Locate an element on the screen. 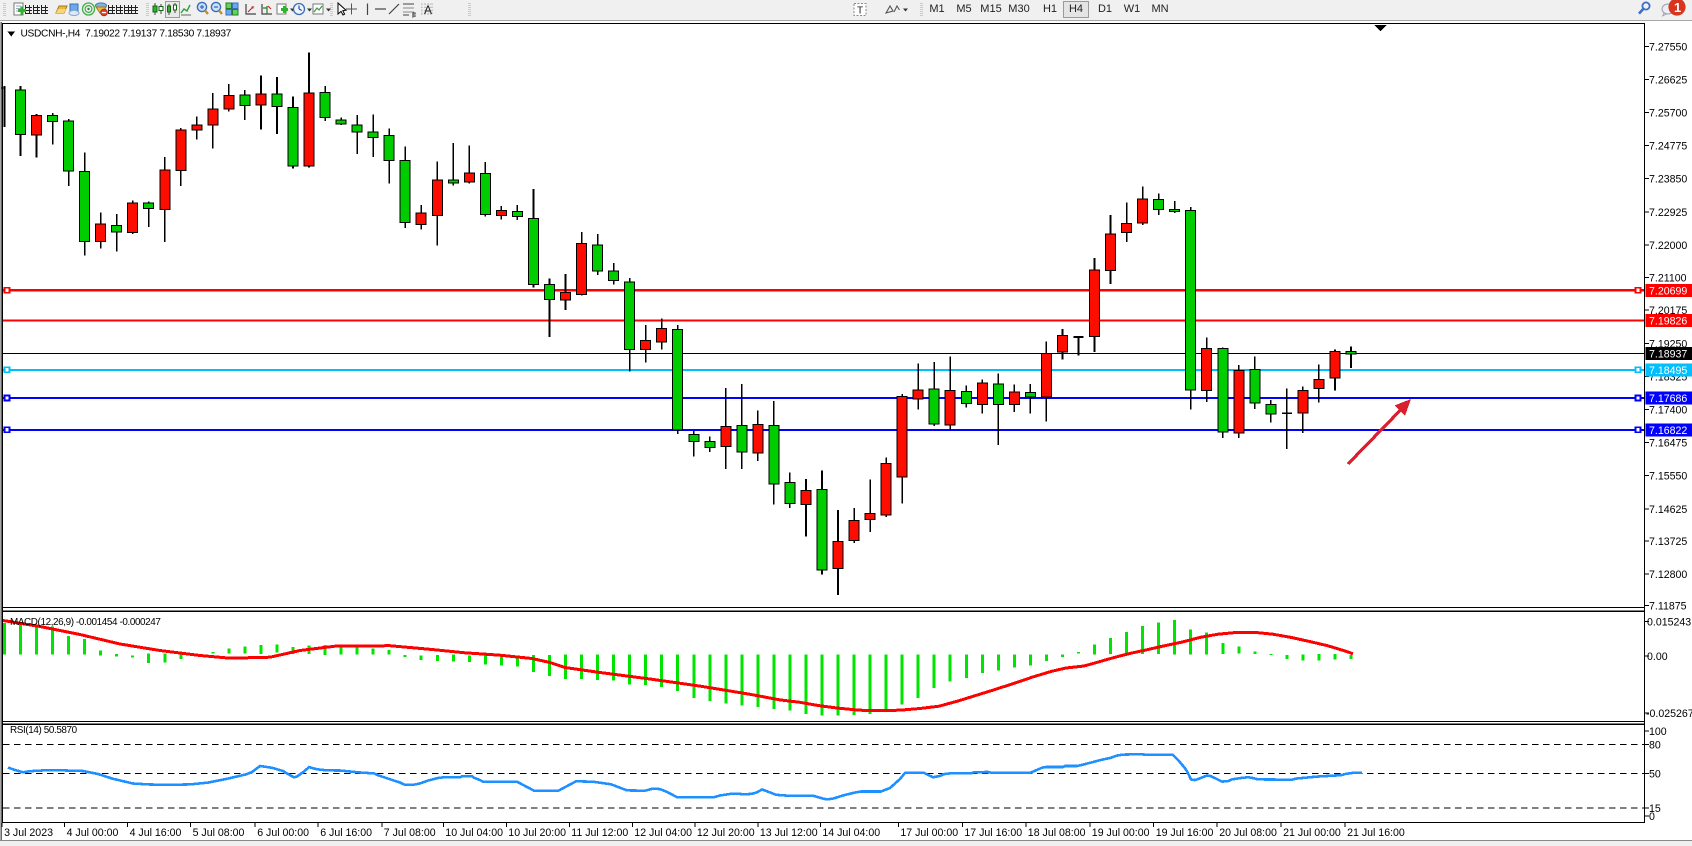 Image resolution: width=1692 pixels, height=846 pixels. svg-text: 21 Jul 00:00 is located at coordinates (1312, 833).